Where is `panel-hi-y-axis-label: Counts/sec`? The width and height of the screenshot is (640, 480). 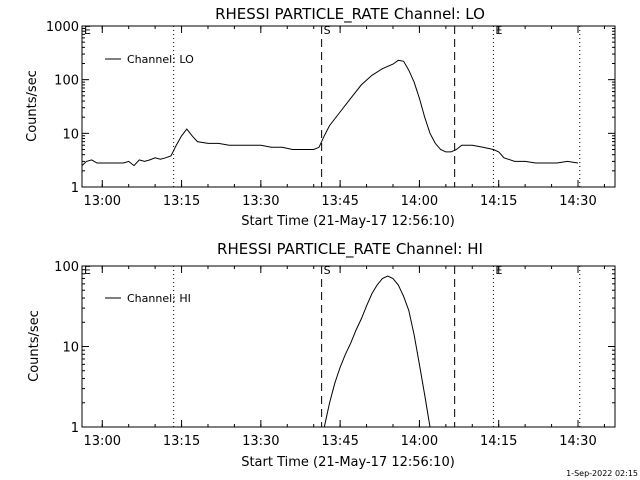
panel-hi-y-axis-label: Counts/sec is located at coordinates (34, 346).